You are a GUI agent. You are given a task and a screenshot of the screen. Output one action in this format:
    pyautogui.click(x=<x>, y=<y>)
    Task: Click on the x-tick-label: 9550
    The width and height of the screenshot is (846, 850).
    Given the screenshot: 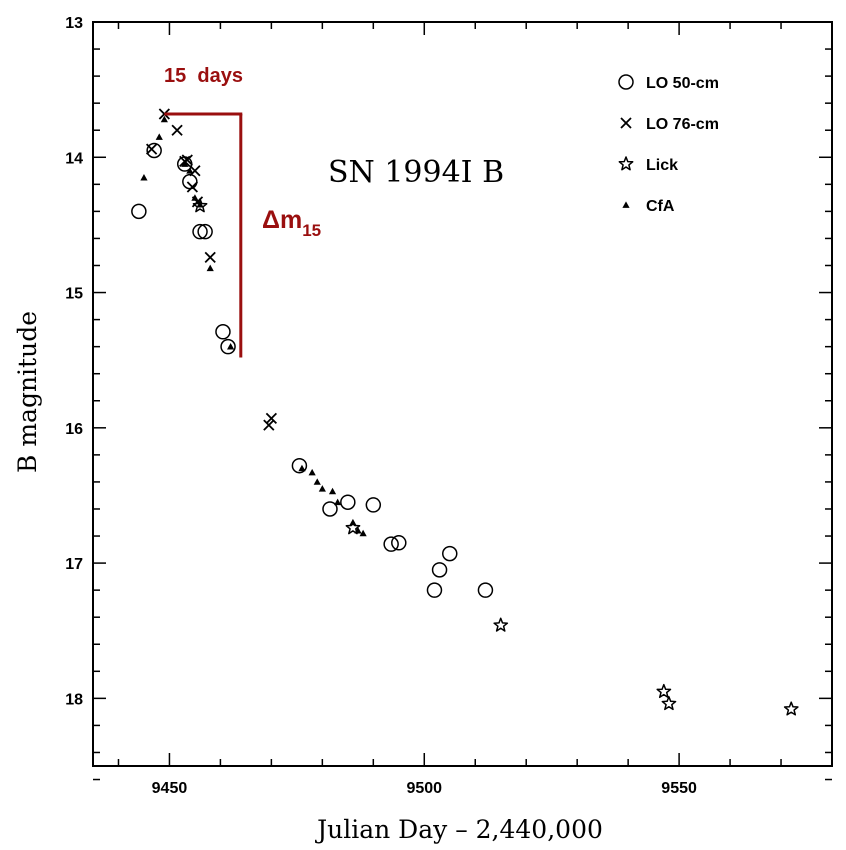 What is the action you would take?
    pyautogui.click(x=679, y=788)
    